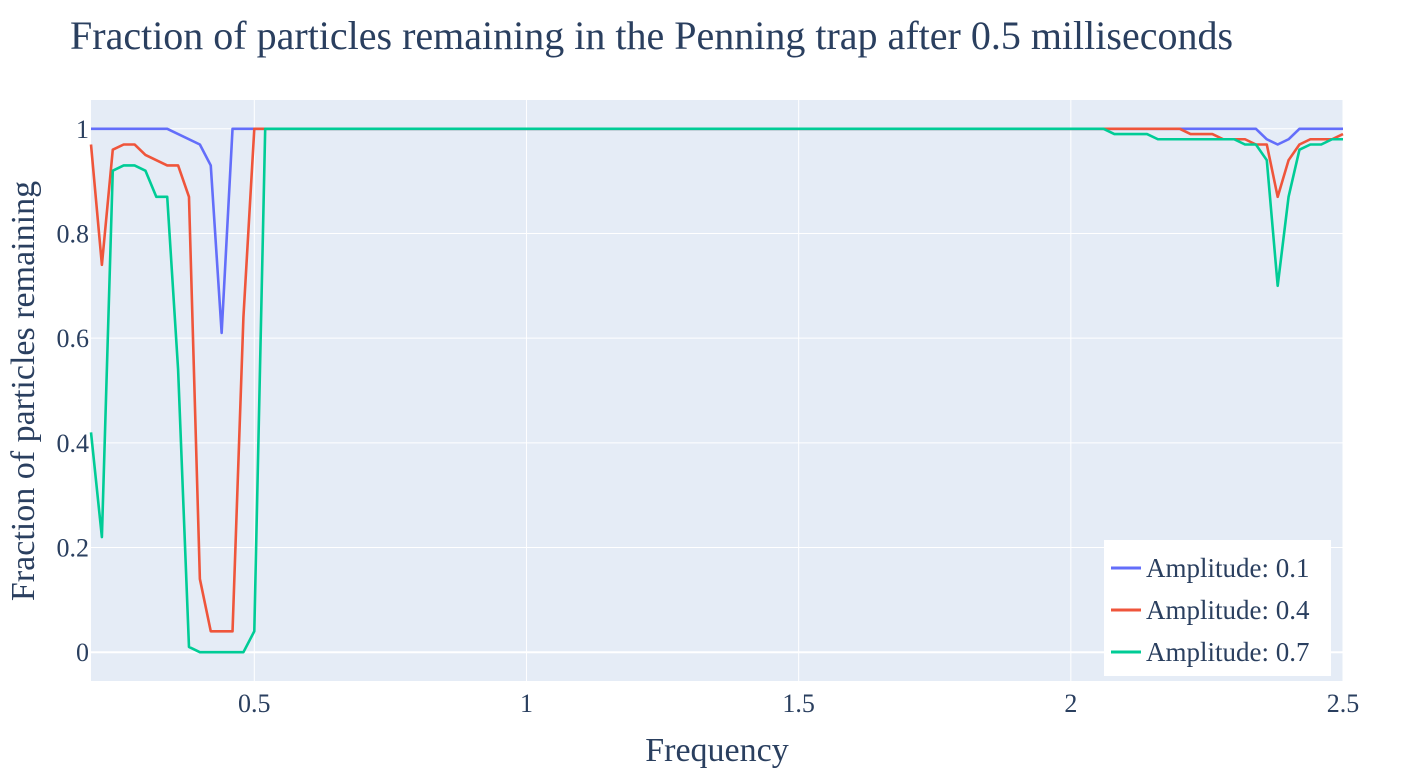  I want to click on x-tick-label: 0.5, so click(254, 703).